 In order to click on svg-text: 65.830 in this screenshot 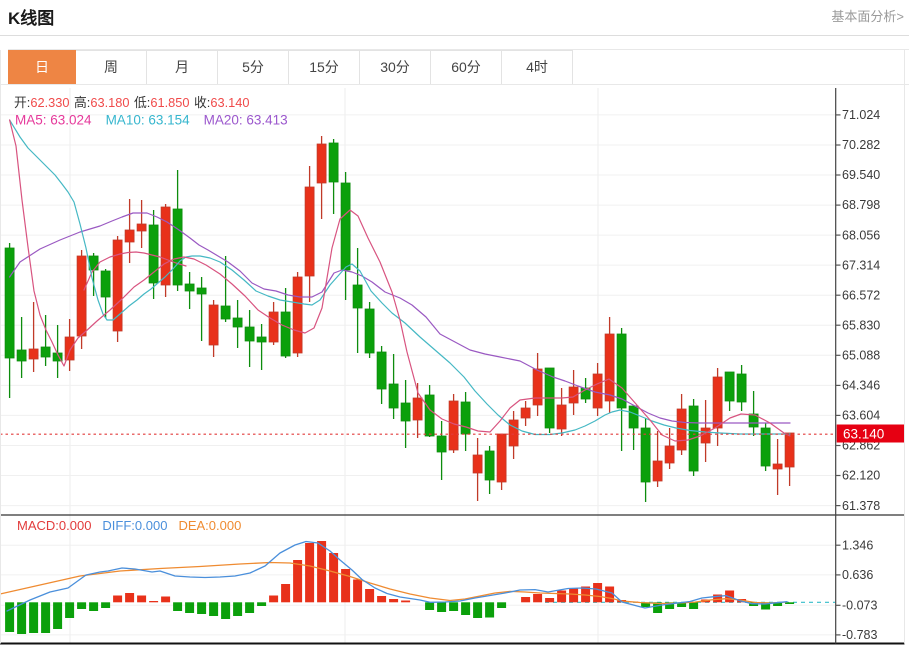, I will do `click(861, 325)`.